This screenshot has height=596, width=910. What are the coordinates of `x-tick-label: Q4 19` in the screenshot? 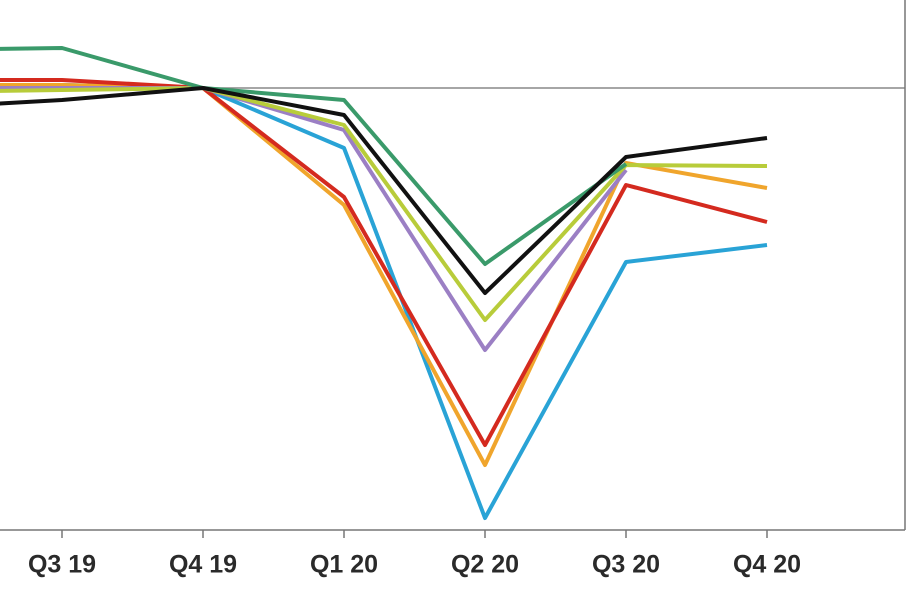 It's located at (203, 565).